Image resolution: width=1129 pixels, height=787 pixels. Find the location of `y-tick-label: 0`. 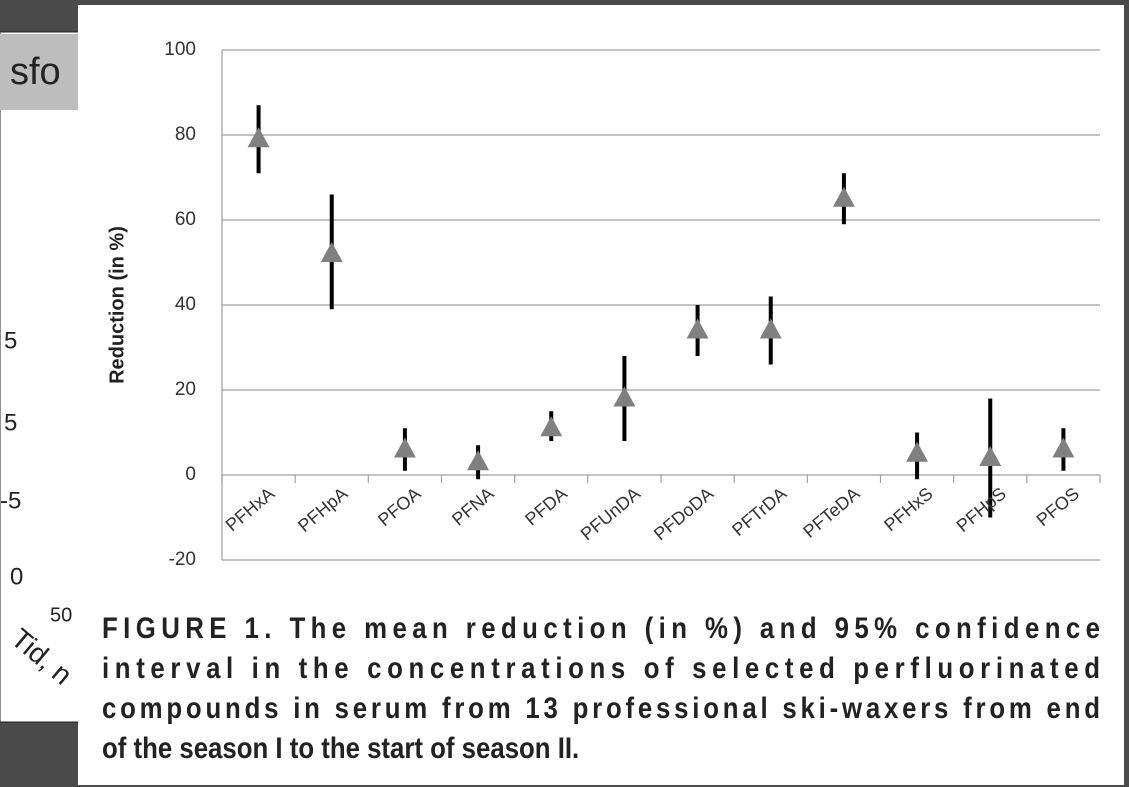

y-tick-label: 0 is located at coordinates (190, 474).